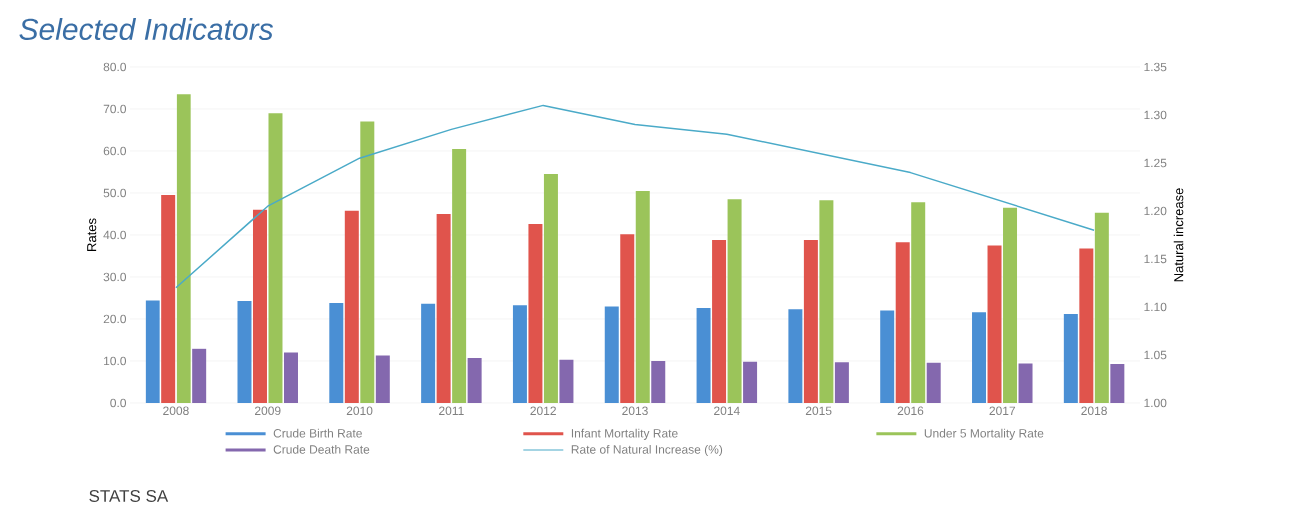 This screenshot has width=1315, height=519. Describe the element at coordinates (176, 411) in the screenshot. I see `x-tick-label: 2008` at that location.